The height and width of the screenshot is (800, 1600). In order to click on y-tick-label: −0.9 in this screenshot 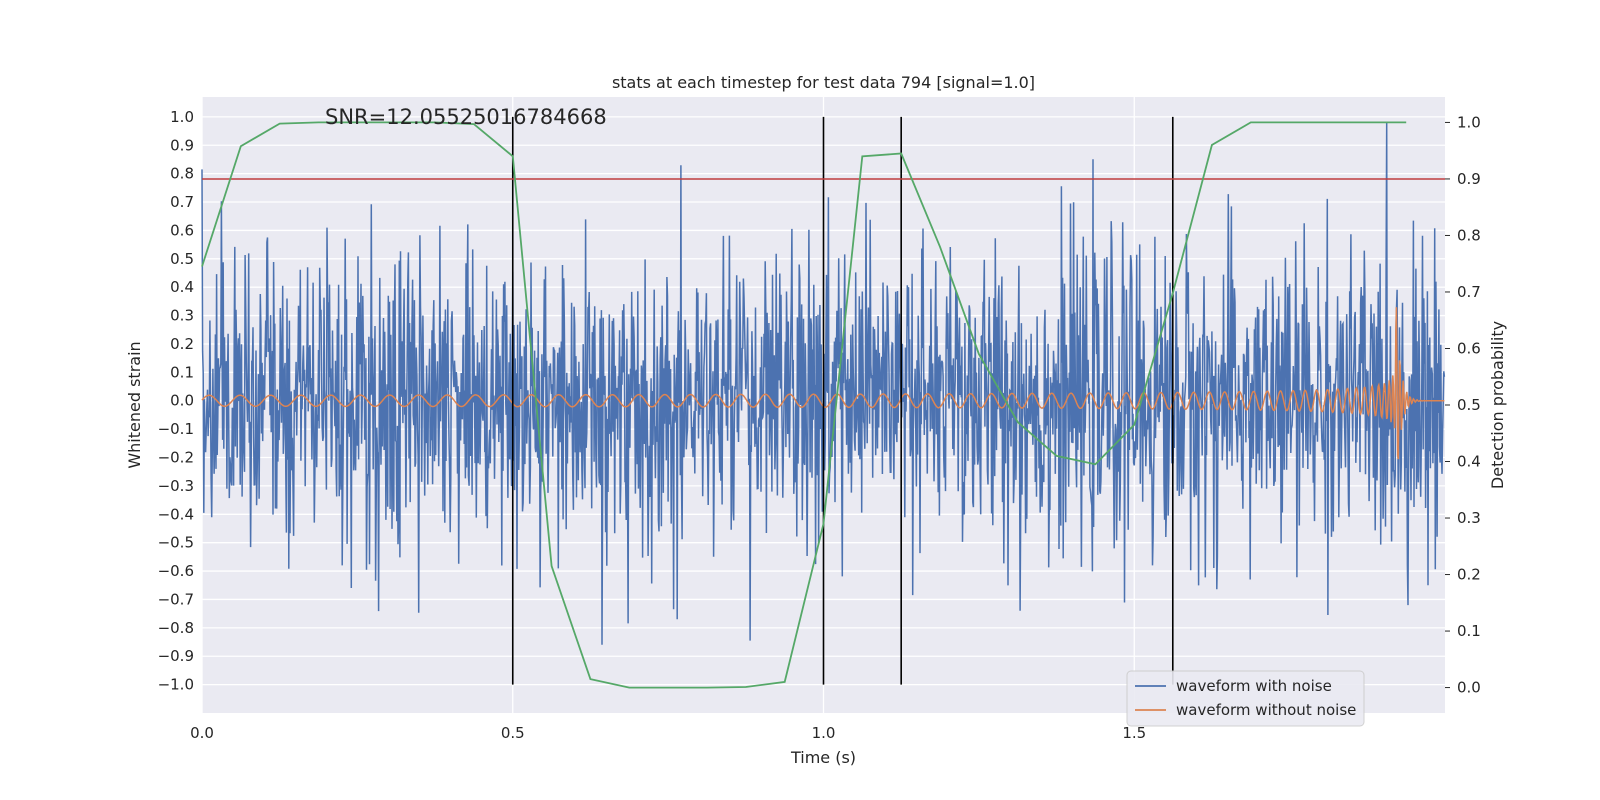, I will do `click(176, 656)`.